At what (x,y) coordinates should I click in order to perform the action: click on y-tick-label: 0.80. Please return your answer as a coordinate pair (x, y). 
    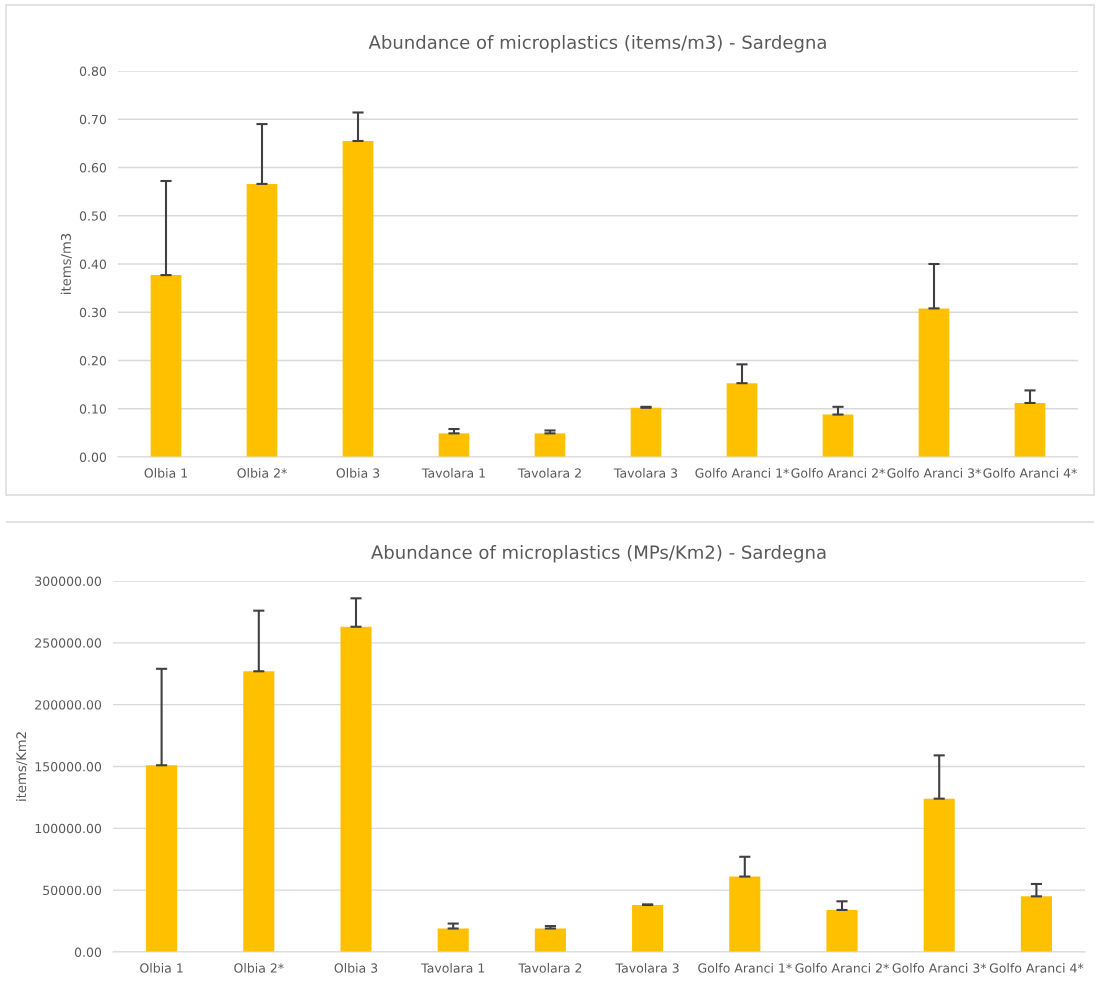
    Looking at the image, I should click on (93, 71).